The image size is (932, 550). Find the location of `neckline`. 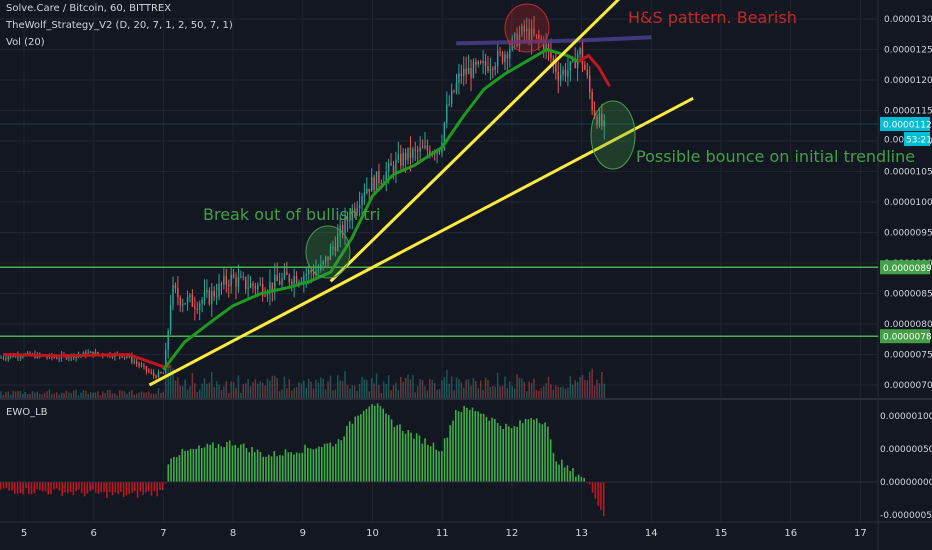

neckline is located at coordinates (554, 40).